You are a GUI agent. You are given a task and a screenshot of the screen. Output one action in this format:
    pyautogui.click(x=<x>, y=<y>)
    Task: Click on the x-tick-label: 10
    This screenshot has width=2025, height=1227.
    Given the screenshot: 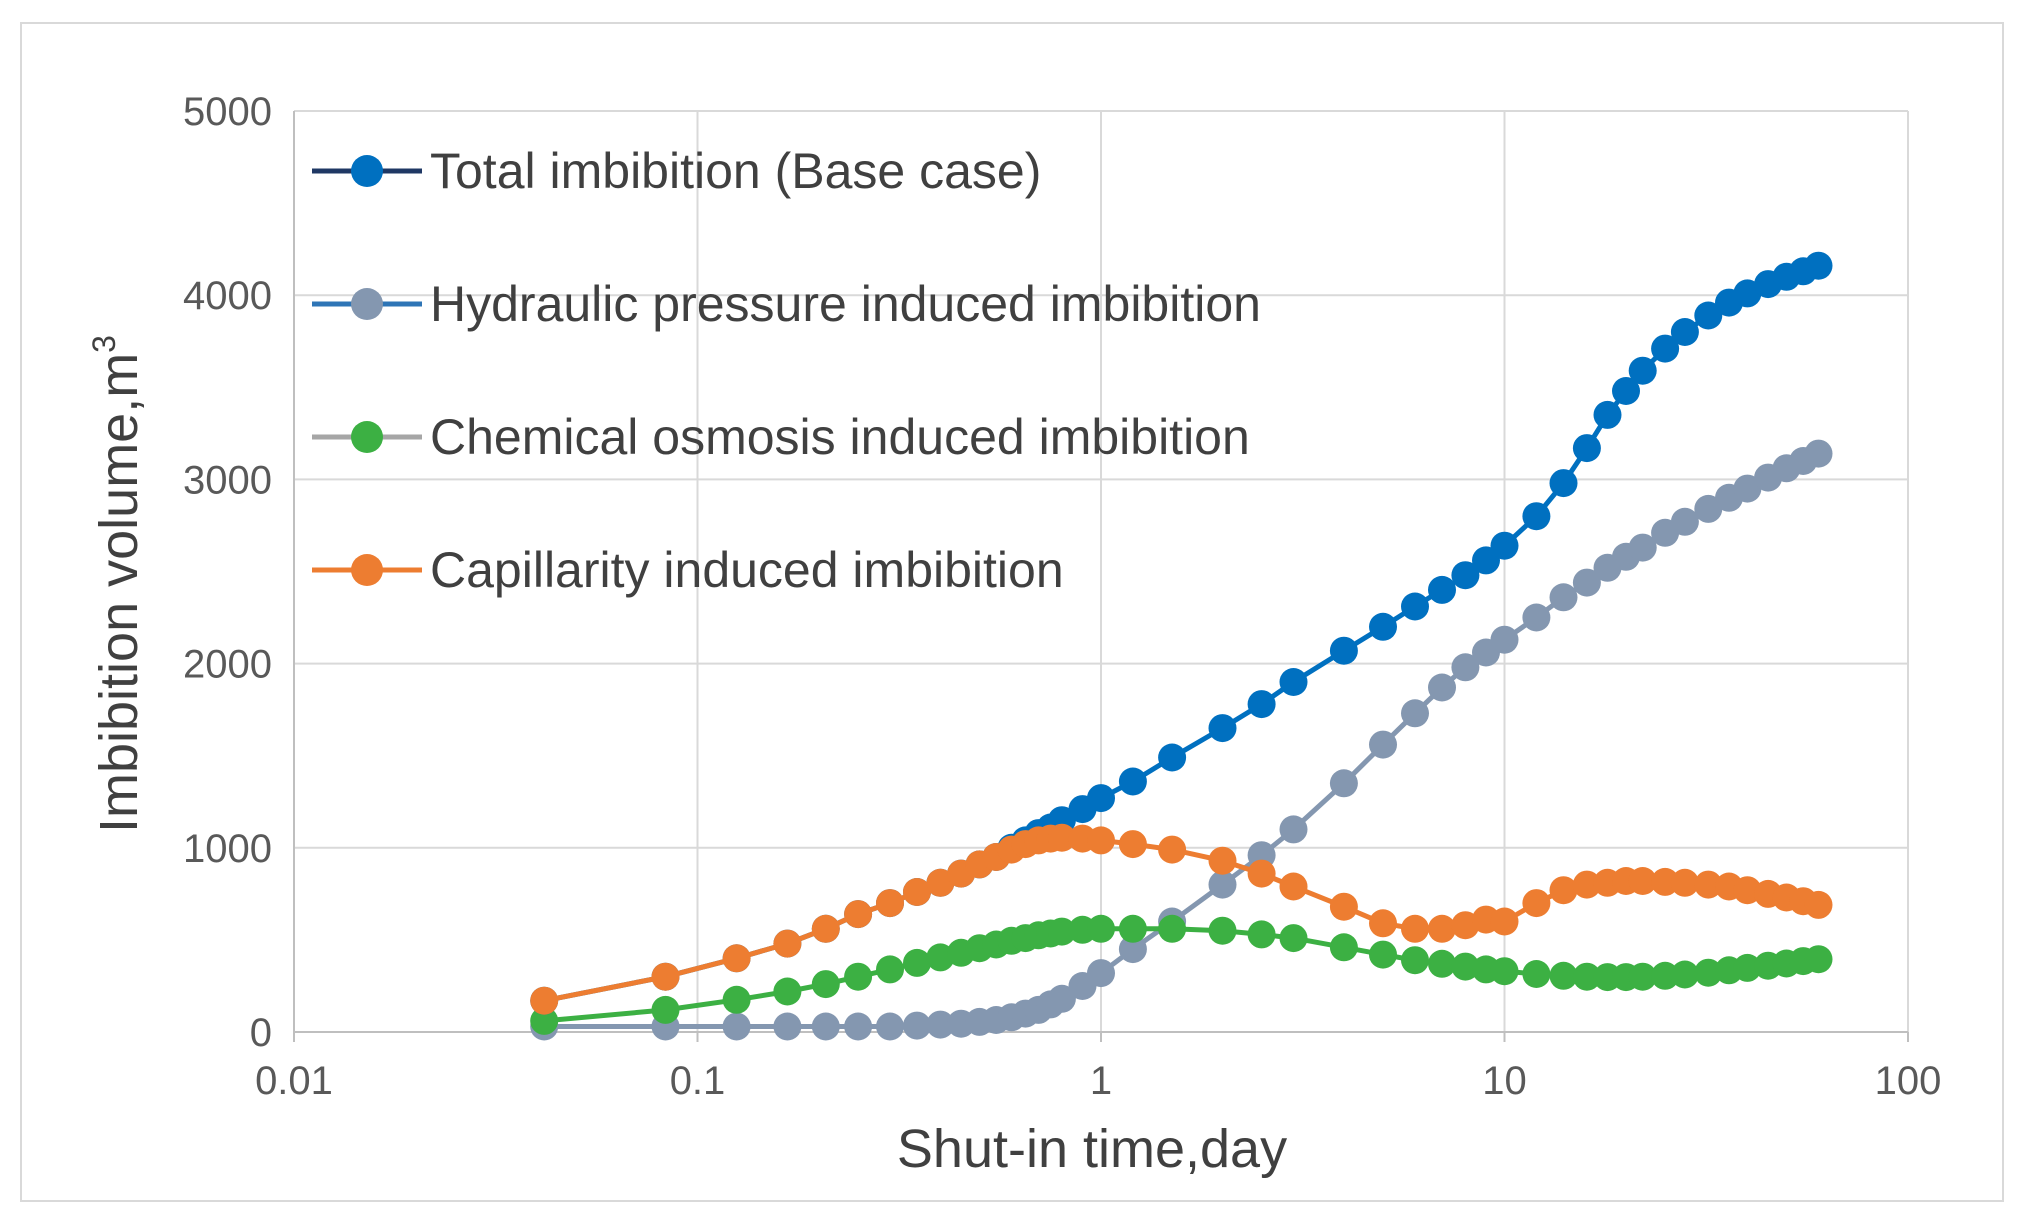 What is the action you would take?
    pyautogui.click(x=1504, y=1081)
    